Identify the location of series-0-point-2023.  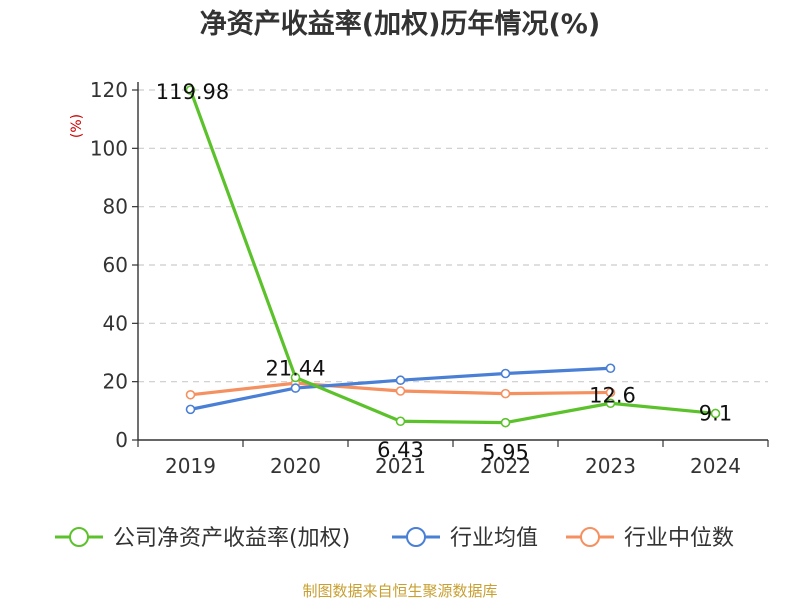
(610, 403).